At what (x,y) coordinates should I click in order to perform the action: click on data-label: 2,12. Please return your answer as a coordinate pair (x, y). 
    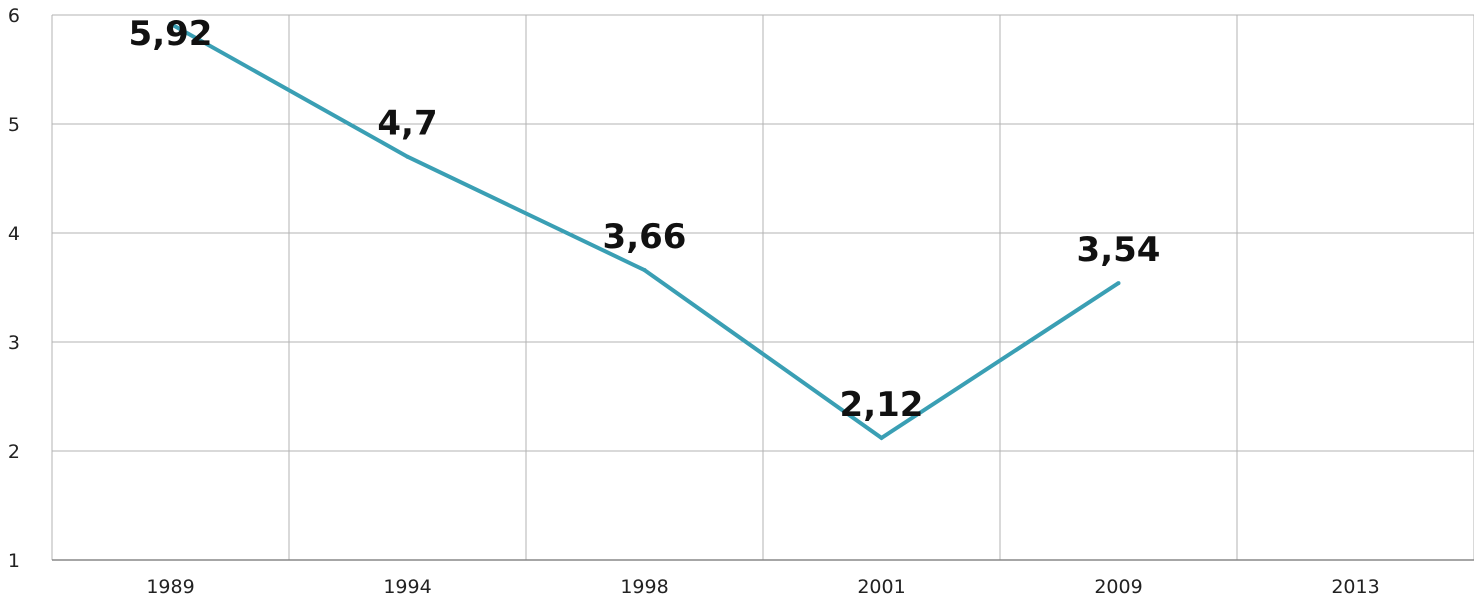
    Looking at the image, I should click on (882, 405).